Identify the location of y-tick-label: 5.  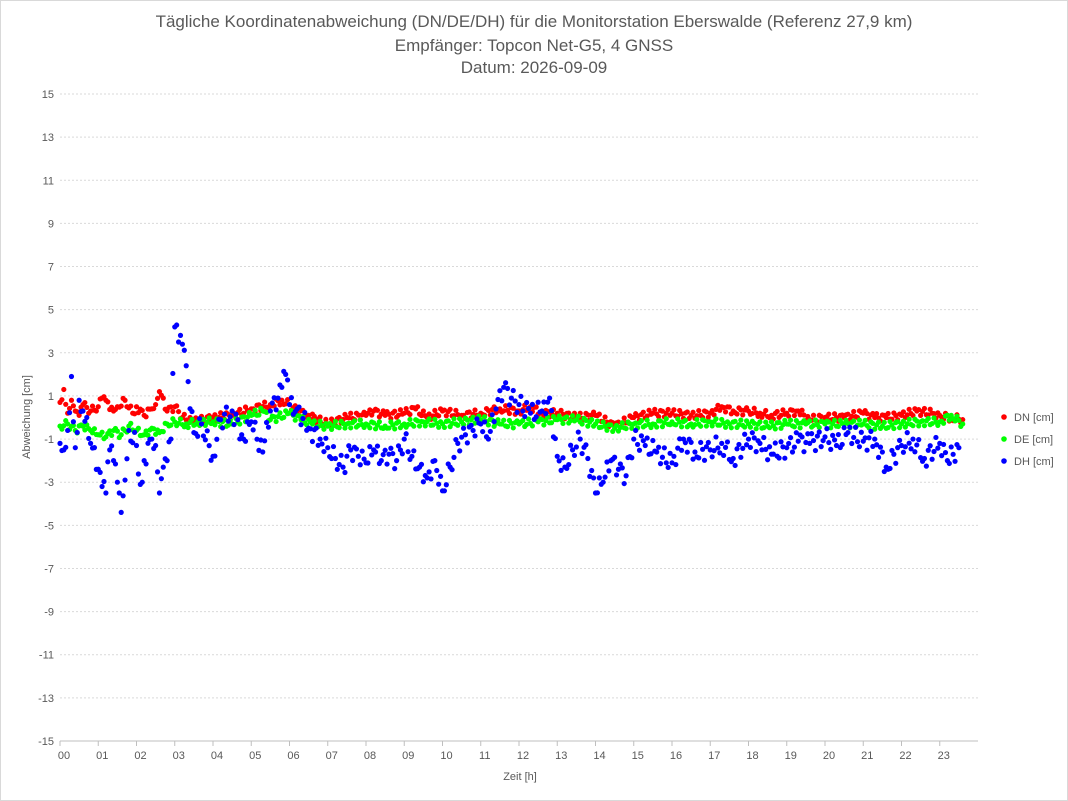
(51, 311).